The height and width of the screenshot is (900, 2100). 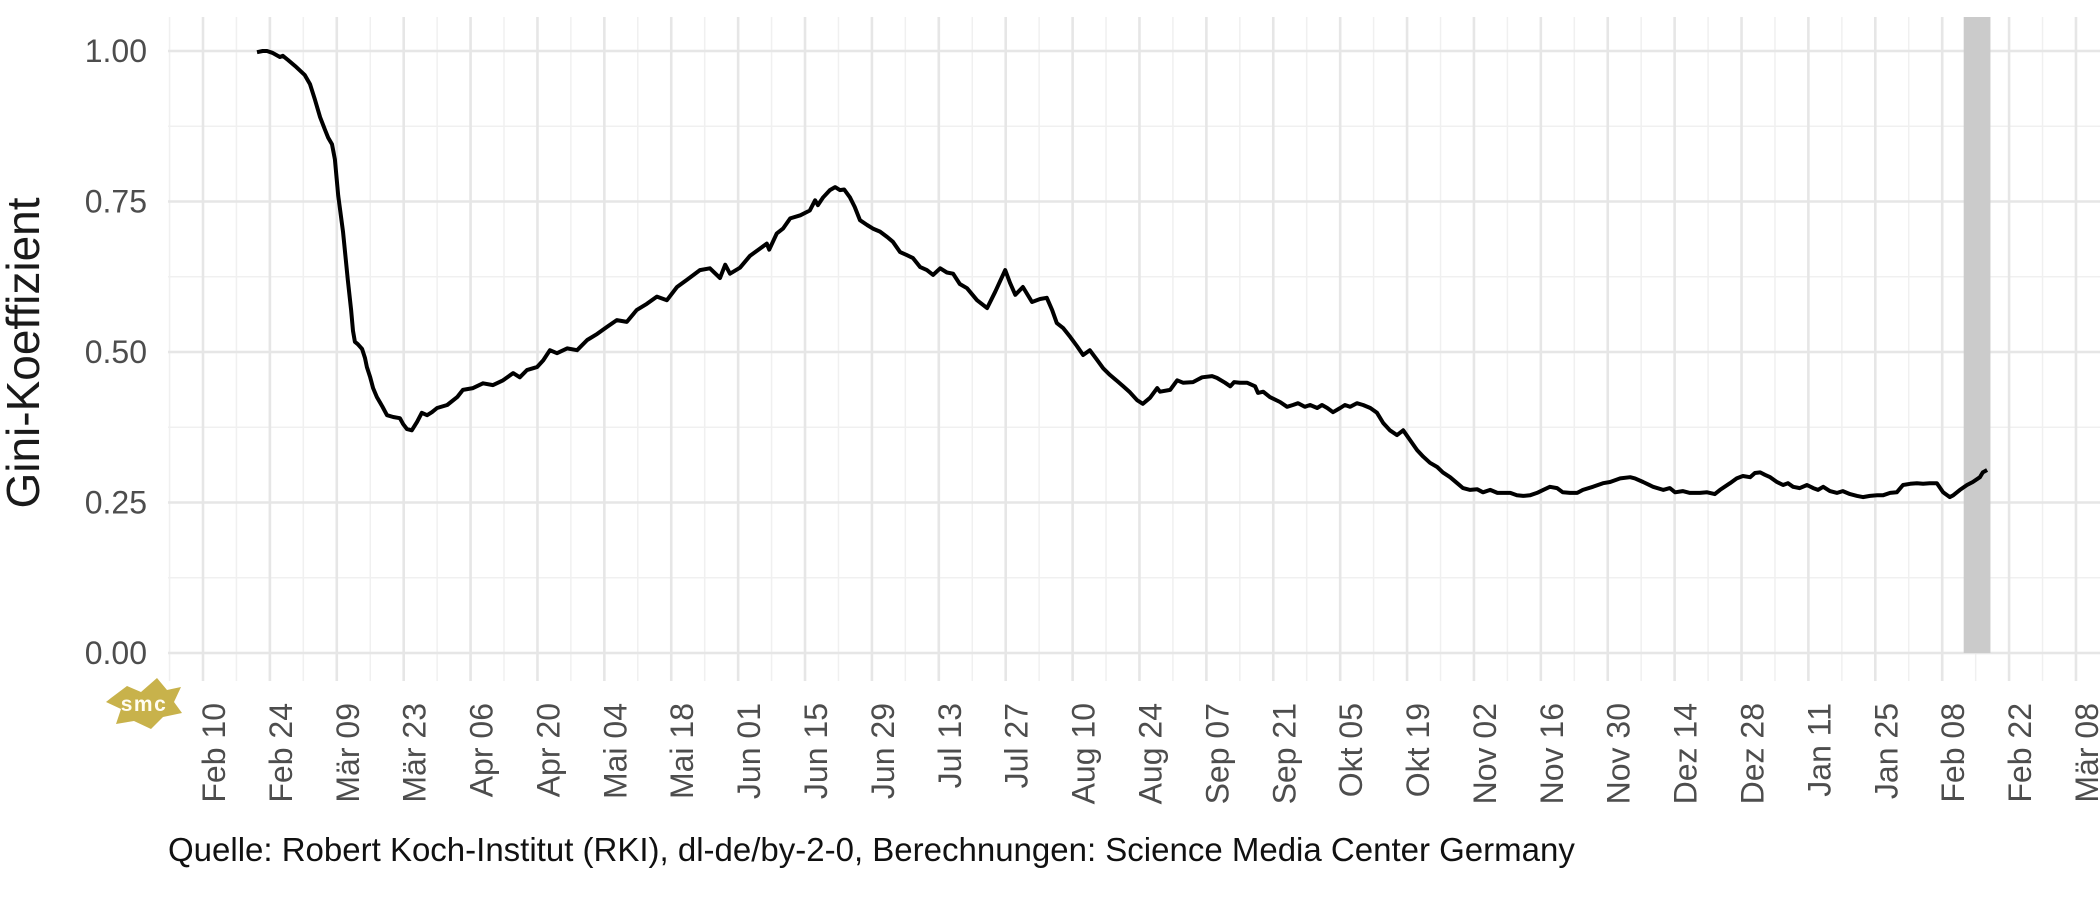 I want to click on x-tick-label: Jul 27, so click(x=1017, y=745).